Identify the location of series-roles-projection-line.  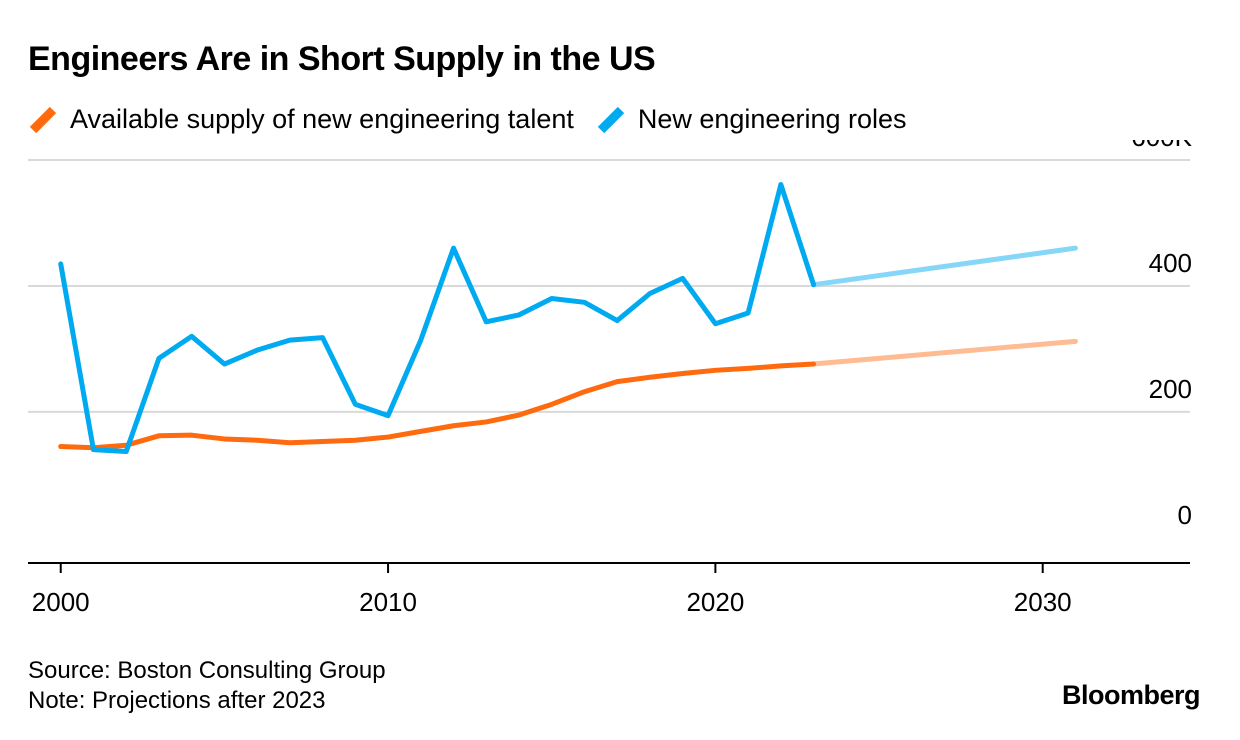
(944, 266).